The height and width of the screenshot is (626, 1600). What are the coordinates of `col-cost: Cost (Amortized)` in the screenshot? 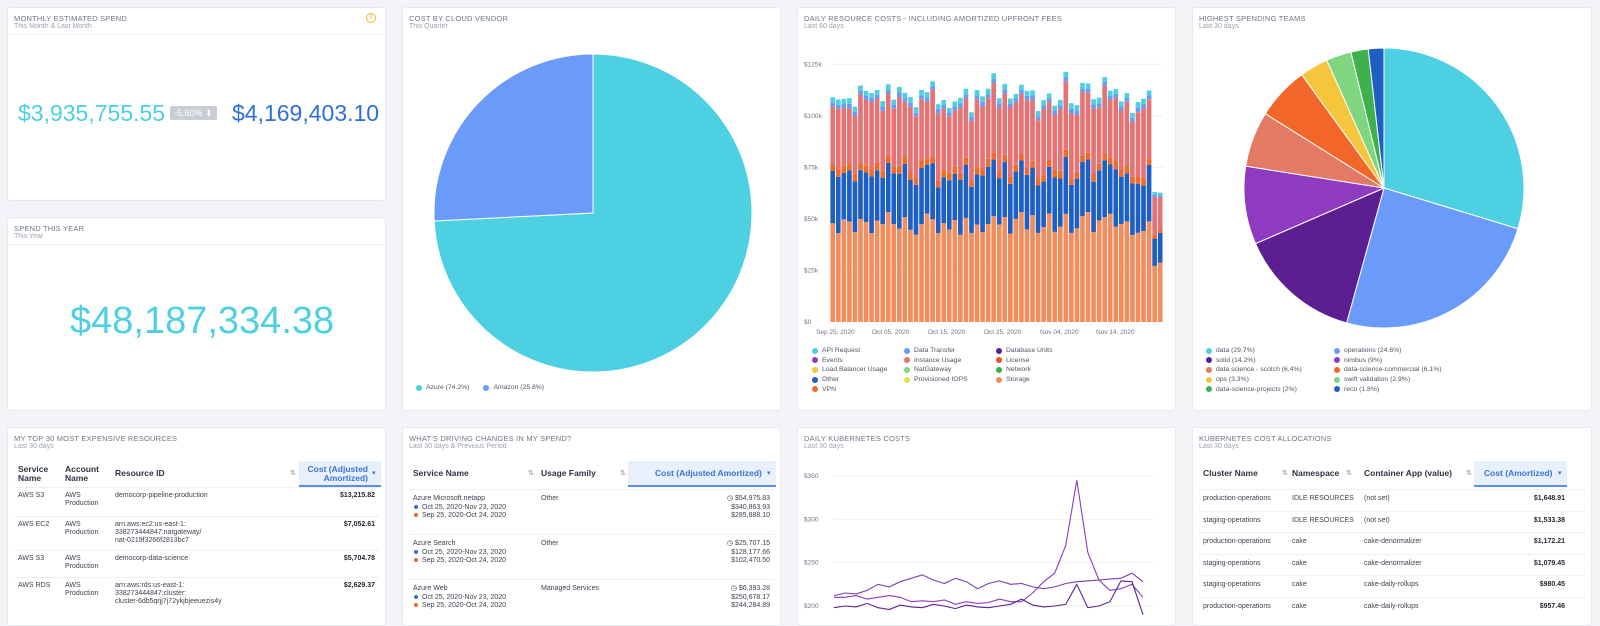 It's located at (1518, 473).